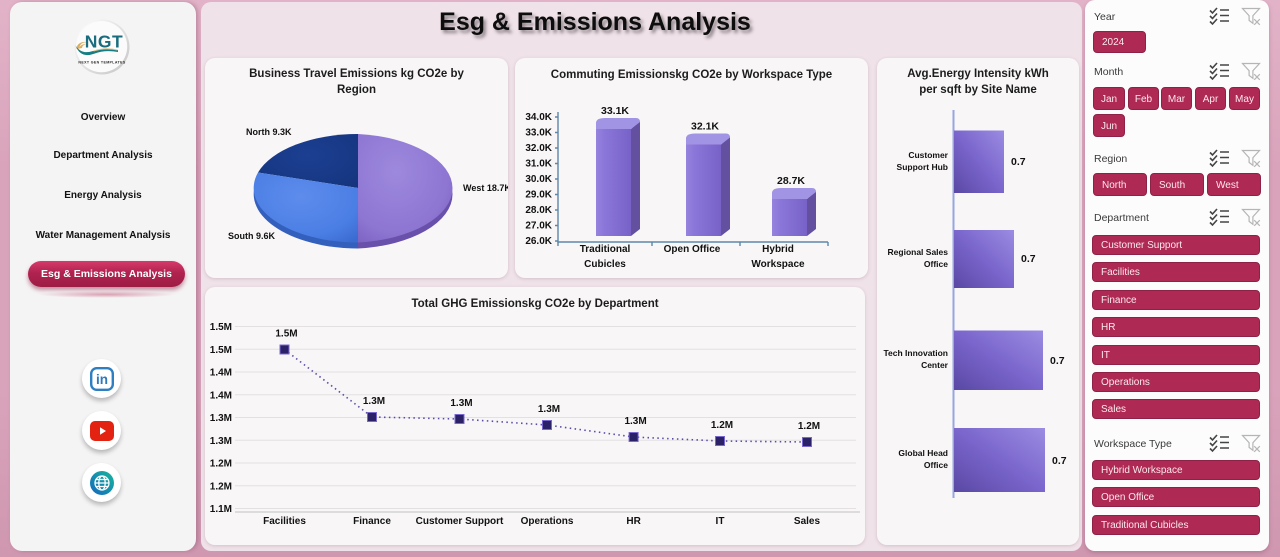 Image resolution: width=1280 pixels, height=557 pixels. I want to click on svg-text: NGT, so click(104, 42).